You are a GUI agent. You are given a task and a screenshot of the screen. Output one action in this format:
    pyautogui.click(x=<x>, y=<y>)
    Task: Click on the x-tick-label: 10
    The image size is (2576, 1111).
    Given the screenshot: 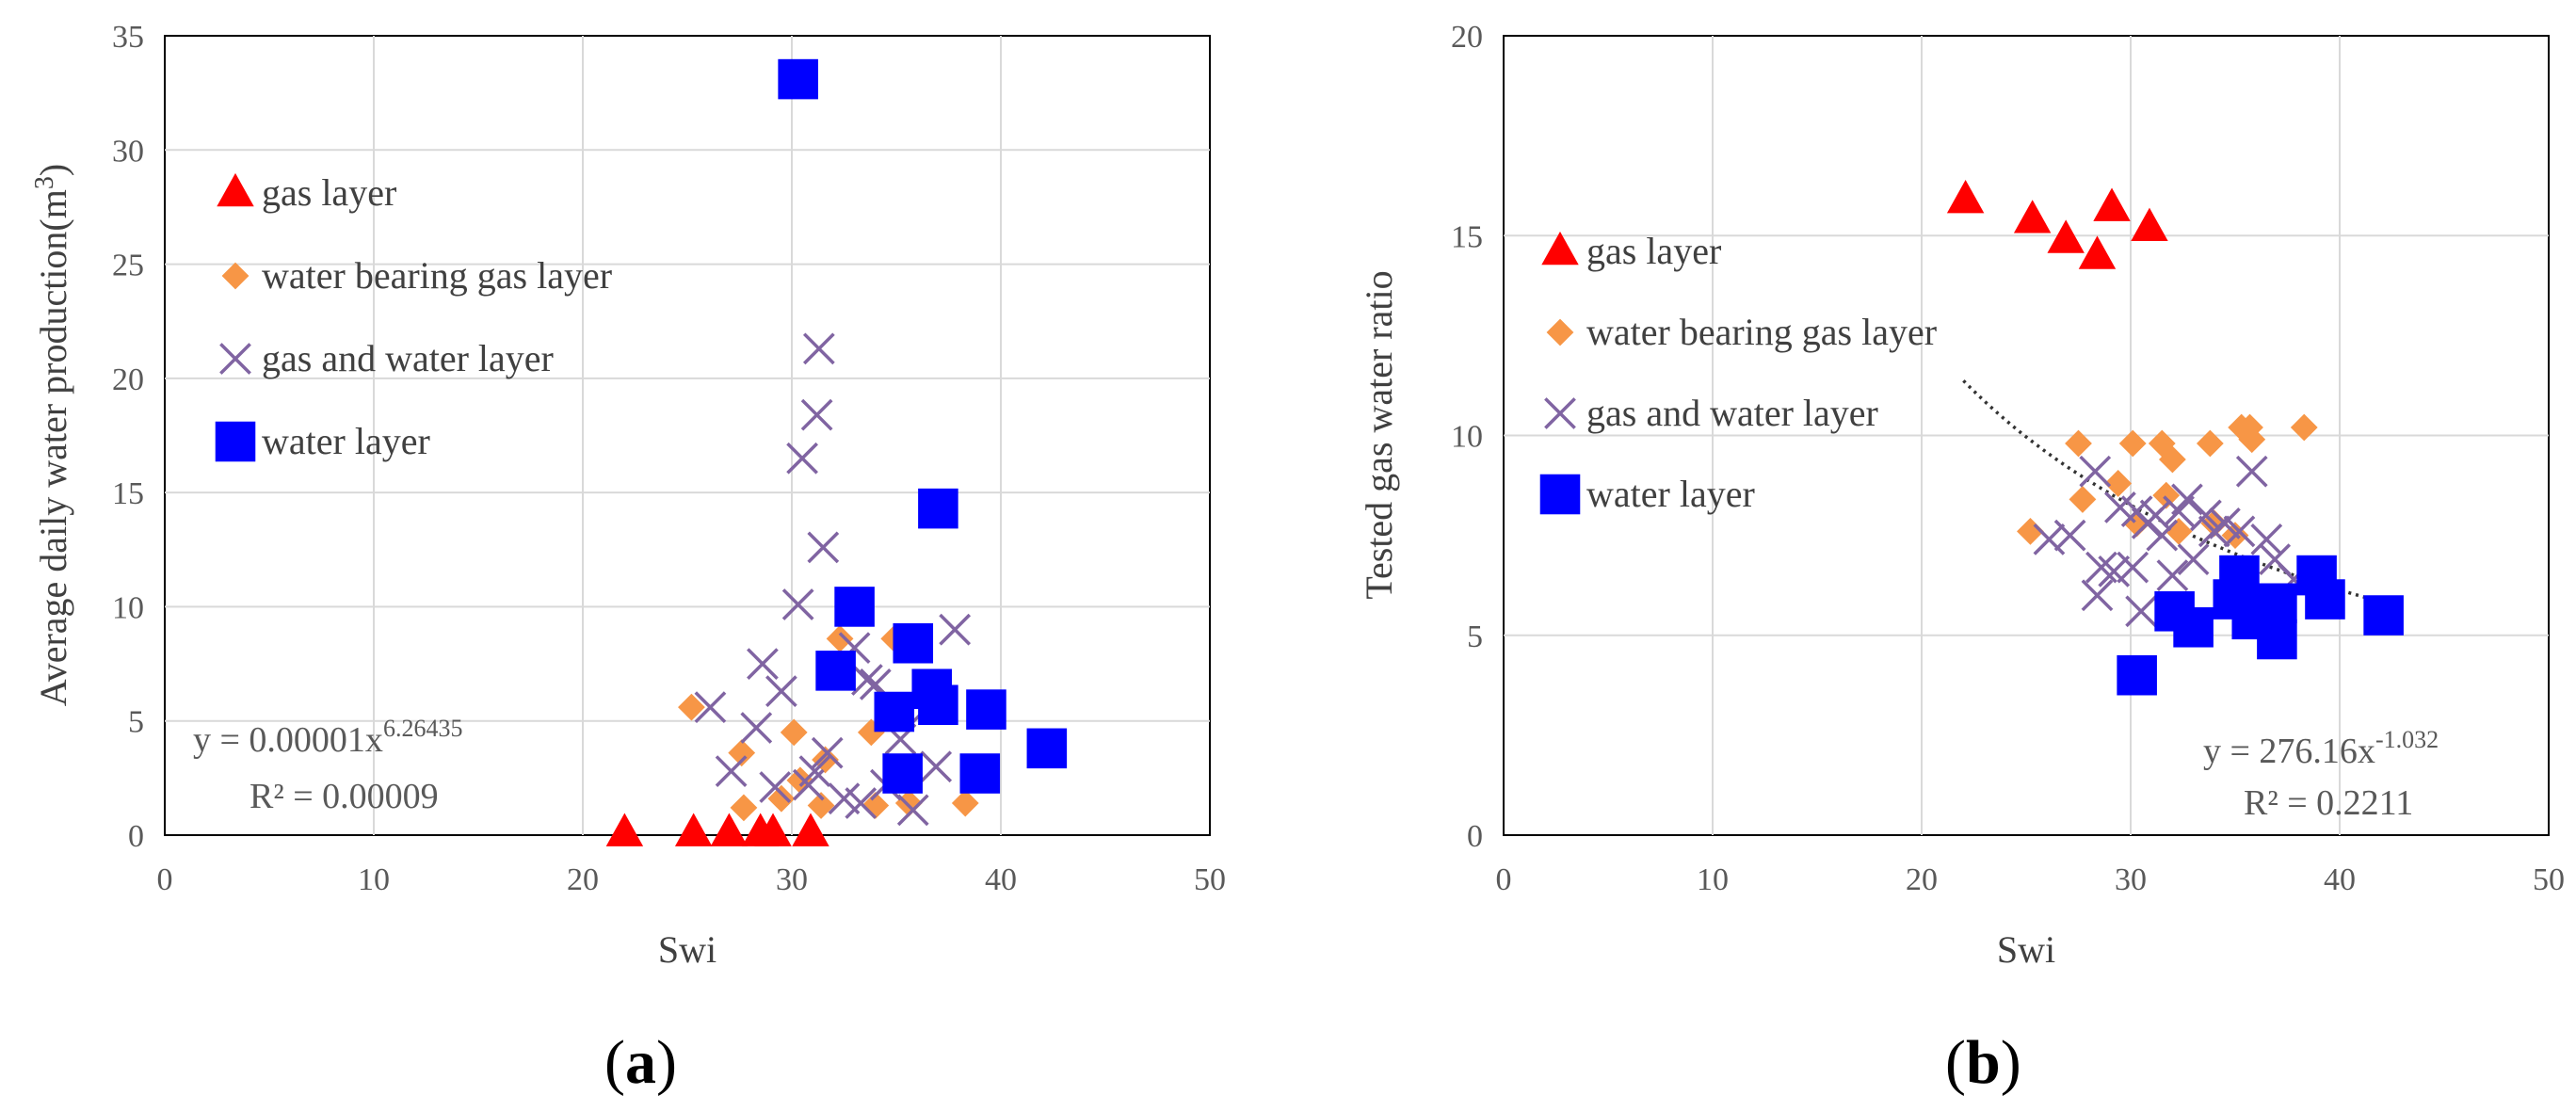 What is the action you would take?
    pyautogui.click(x=1713, y=879)
    